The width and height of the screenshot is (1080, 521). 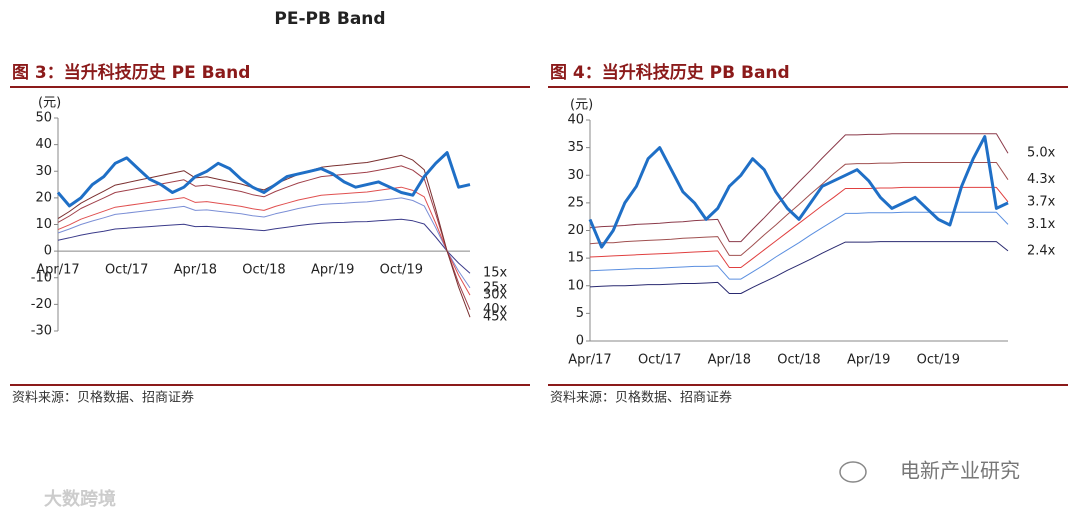 I want to click on series-label: 3.7x, so click(x=1041, y=201).